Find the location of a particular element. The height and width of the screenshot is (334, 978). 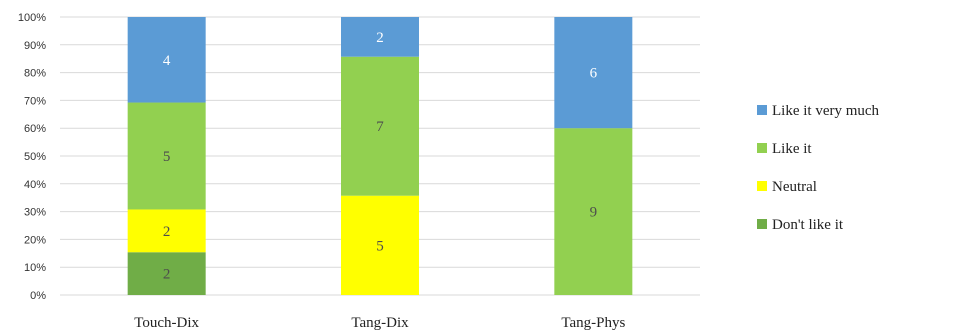

data-label: 6 is located at coordinates (594, 74).